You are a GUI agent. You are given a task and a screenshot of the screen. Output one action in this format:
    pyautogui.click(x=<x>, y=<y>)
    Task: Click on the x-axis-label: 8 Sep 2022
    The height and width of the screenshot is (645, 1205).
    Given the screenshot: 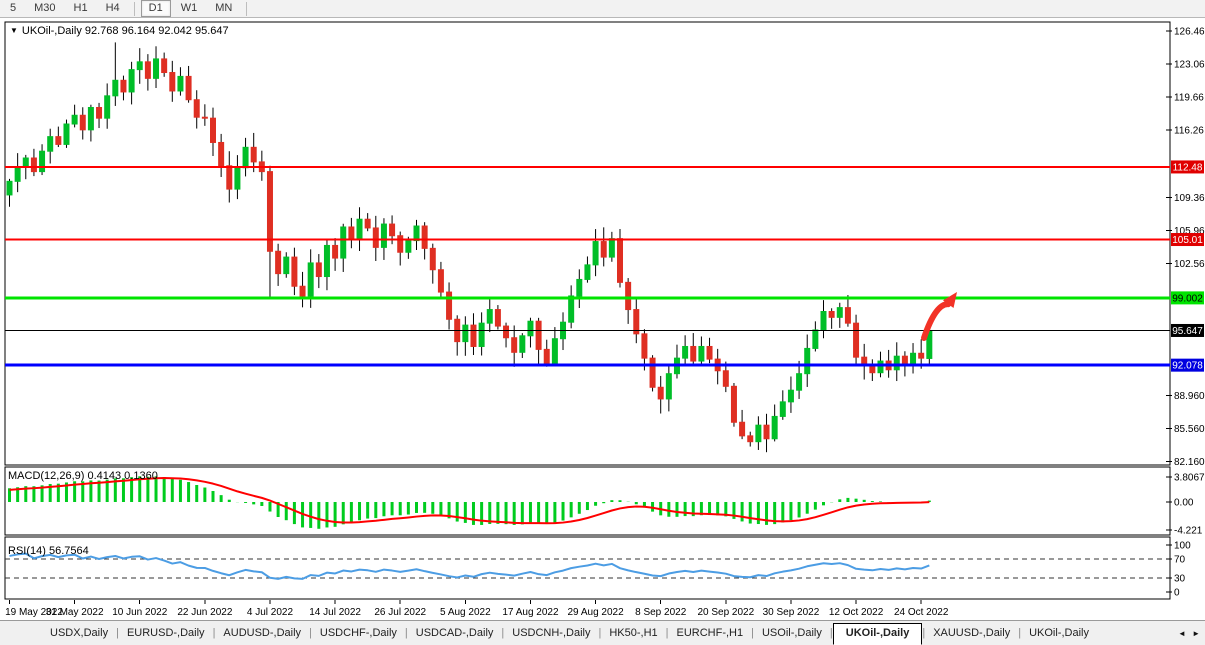 What is the action you would take?
    pyautogui.click(x=661, y=612)
    